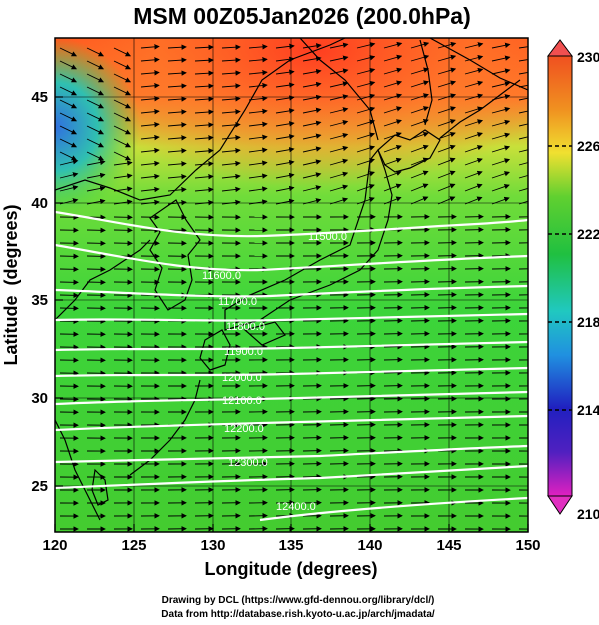 This screenshot has width=599, height=625. I want to click on contour-label: 12400.0, so click(296, 507).